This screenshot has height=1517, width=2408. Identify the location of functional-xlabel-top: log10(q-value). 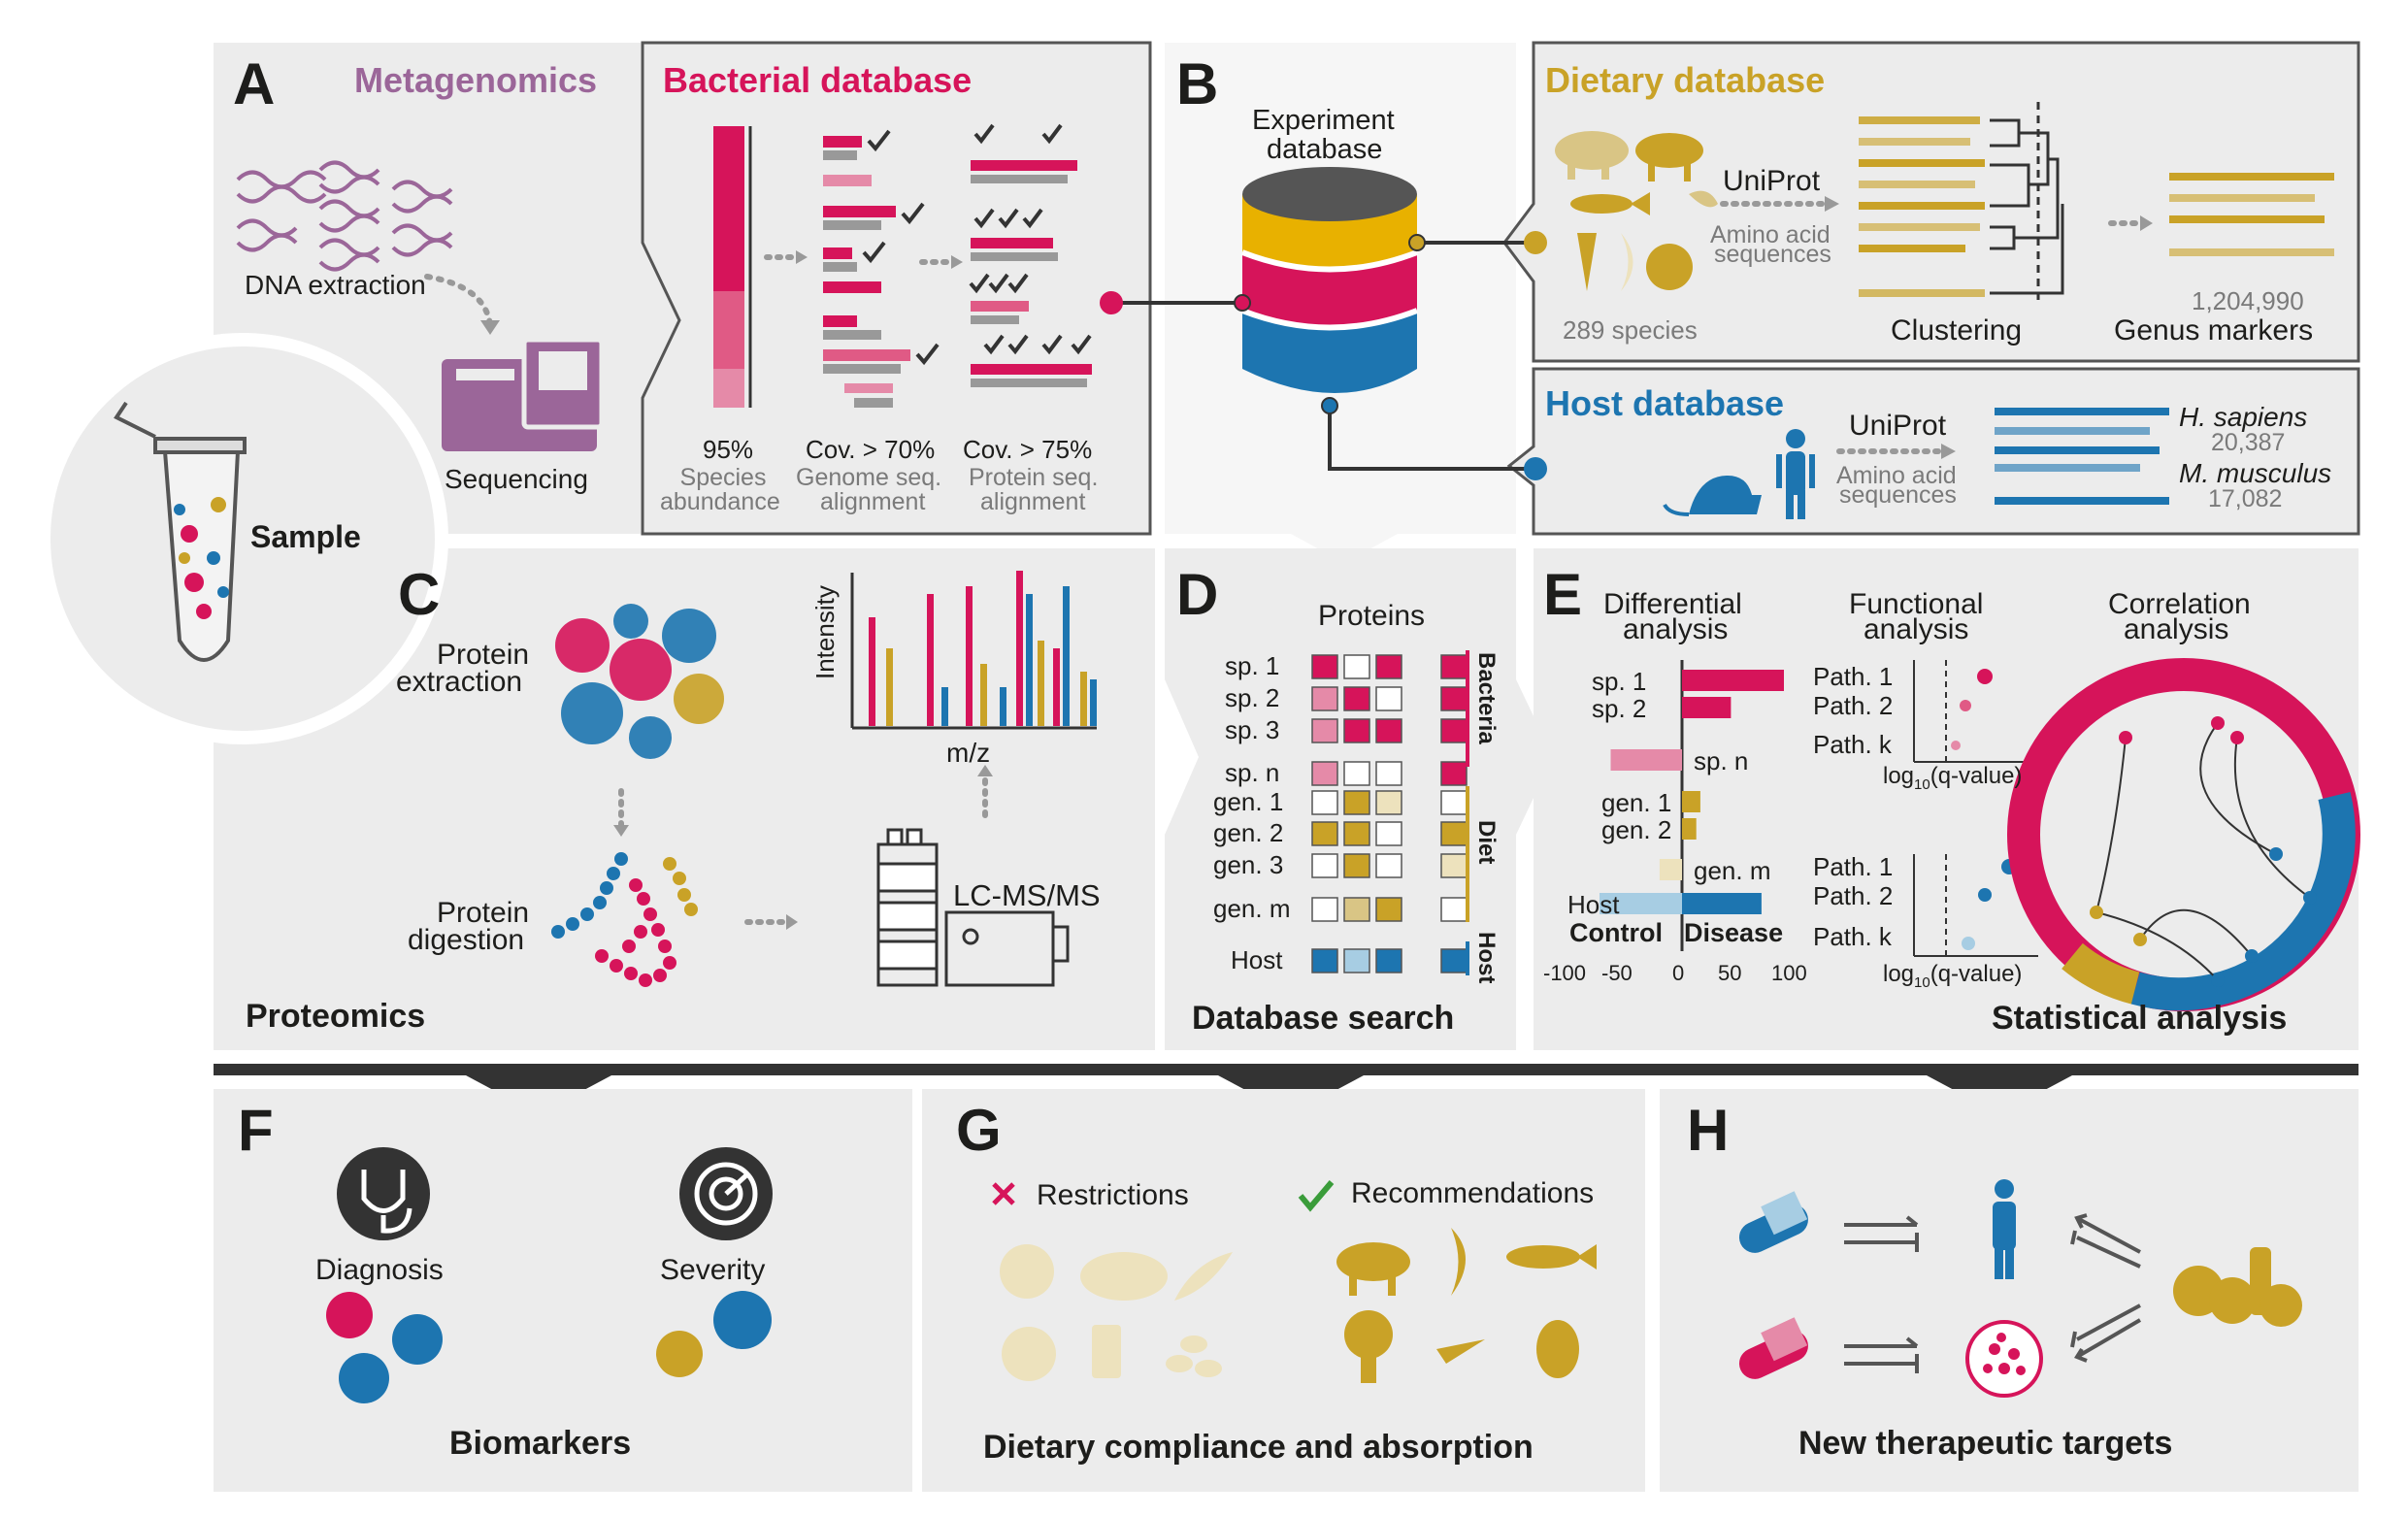
(1952, 778).